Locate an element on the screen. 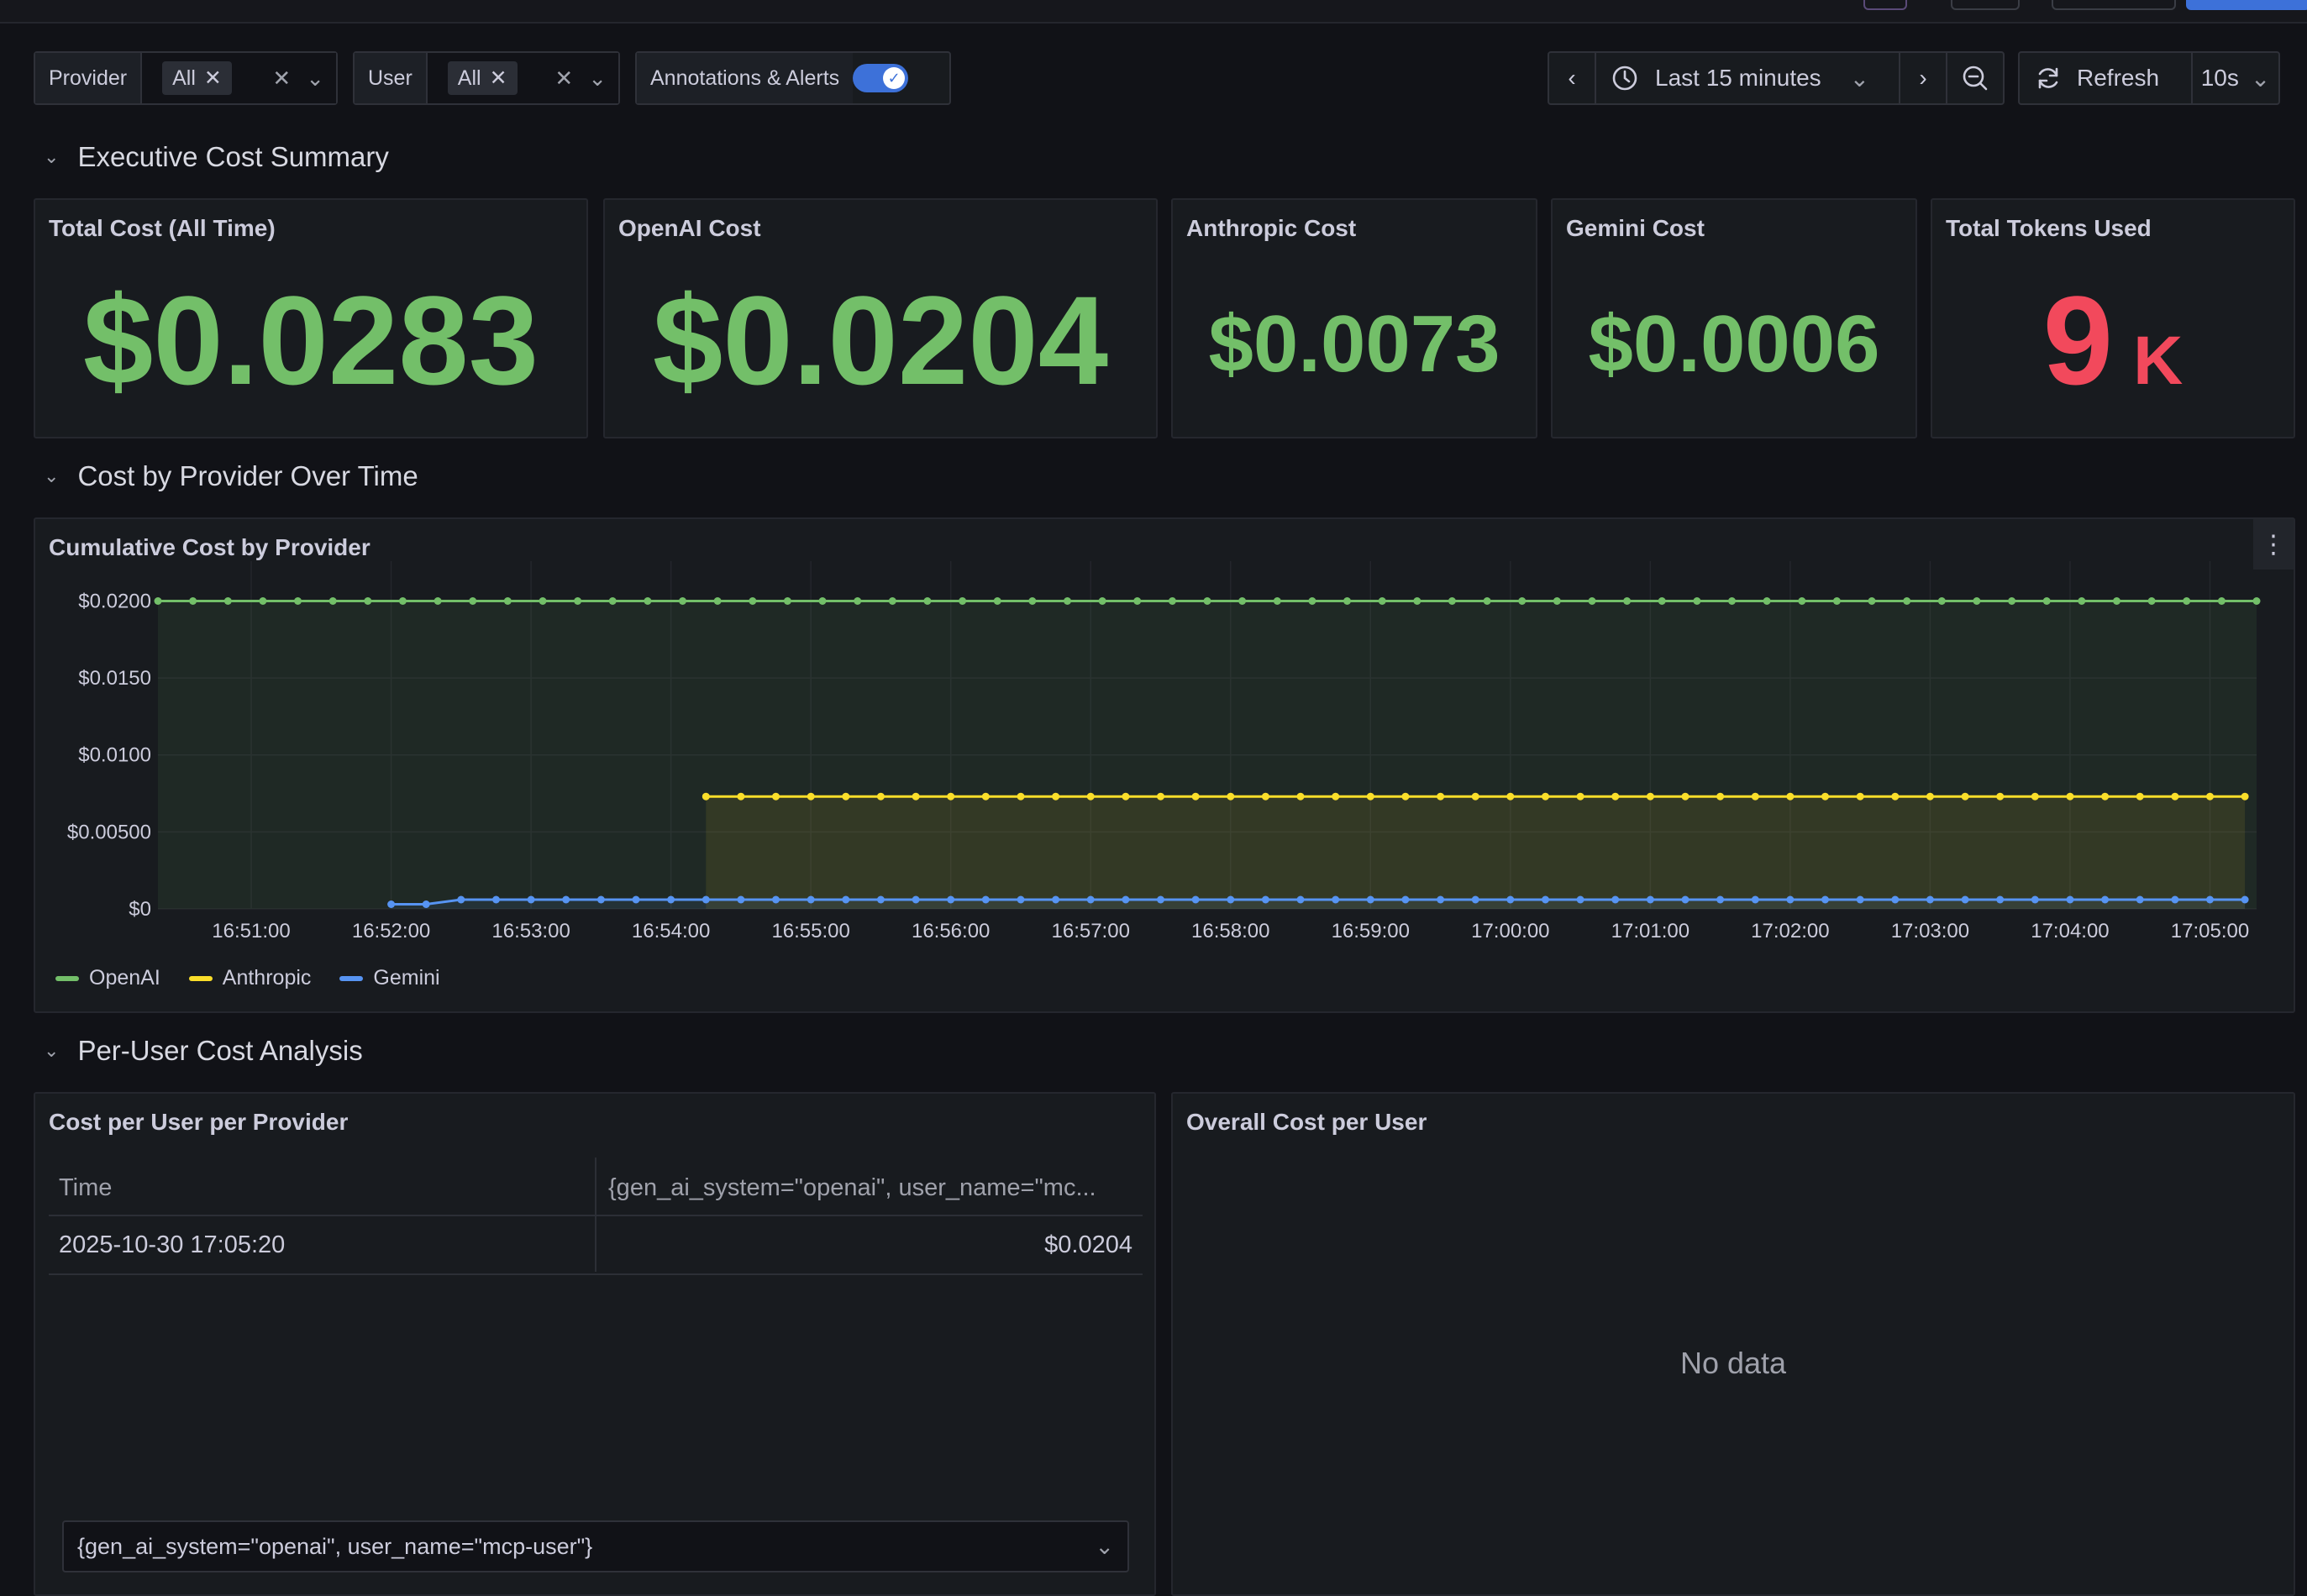  row-per-user-cost: ⌄ Per-User Cost Analysis is located at coordinates (203, 1051).